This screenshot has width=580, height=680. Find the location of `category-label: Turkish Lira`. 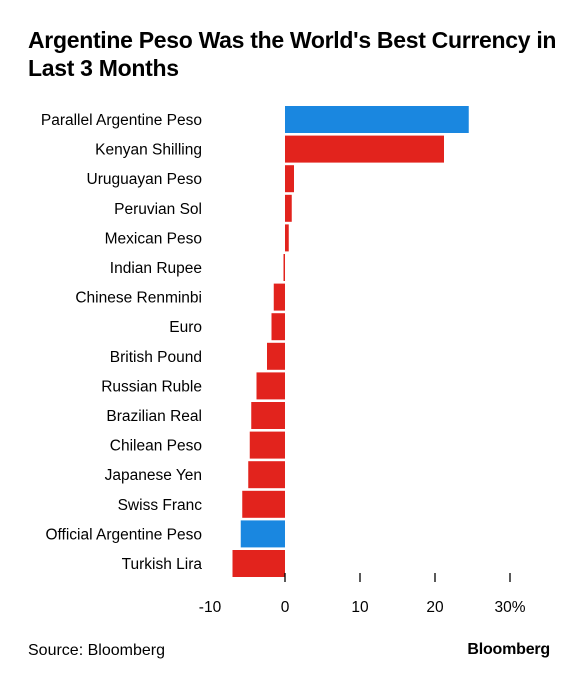

category-label: Turkish Lira is located at coordinates (162, 564).